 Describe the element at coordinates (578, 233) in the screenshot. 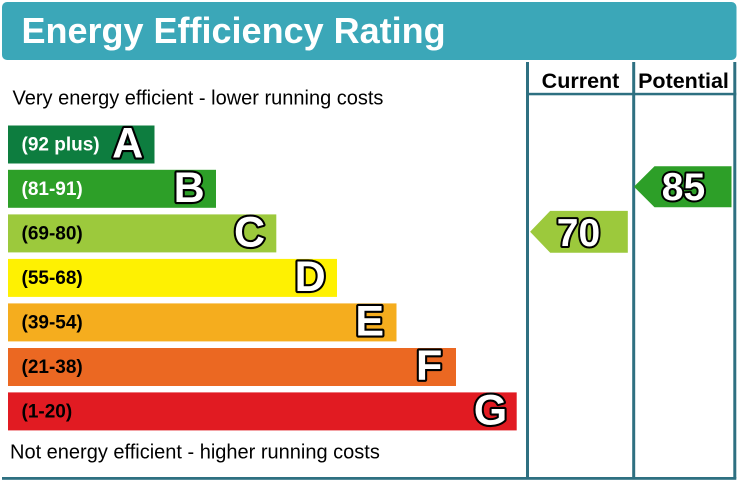

I see `svg-text: 70` at that location.